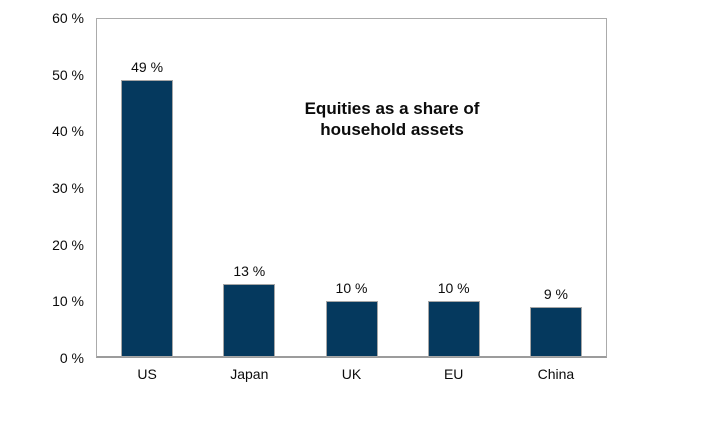  Describe the element at coordinates (555, 294) in the screenshot. I see `bar-value-label: 9 %` at that location.